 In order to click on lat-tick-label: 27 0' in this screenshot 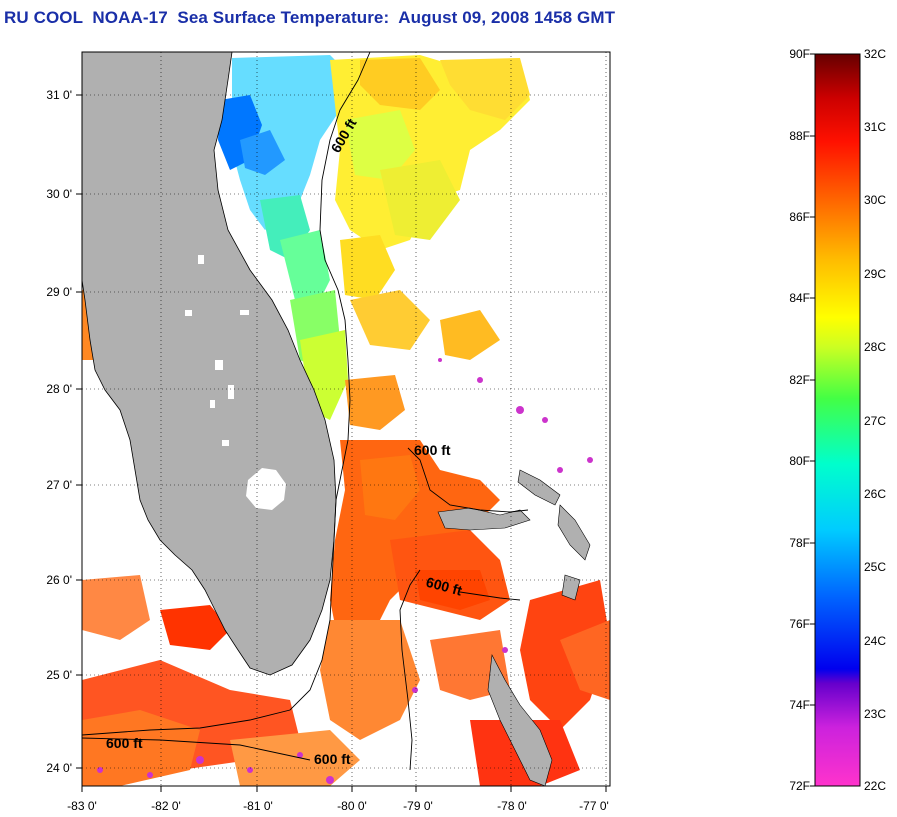, I will do `click(59, 485)`.